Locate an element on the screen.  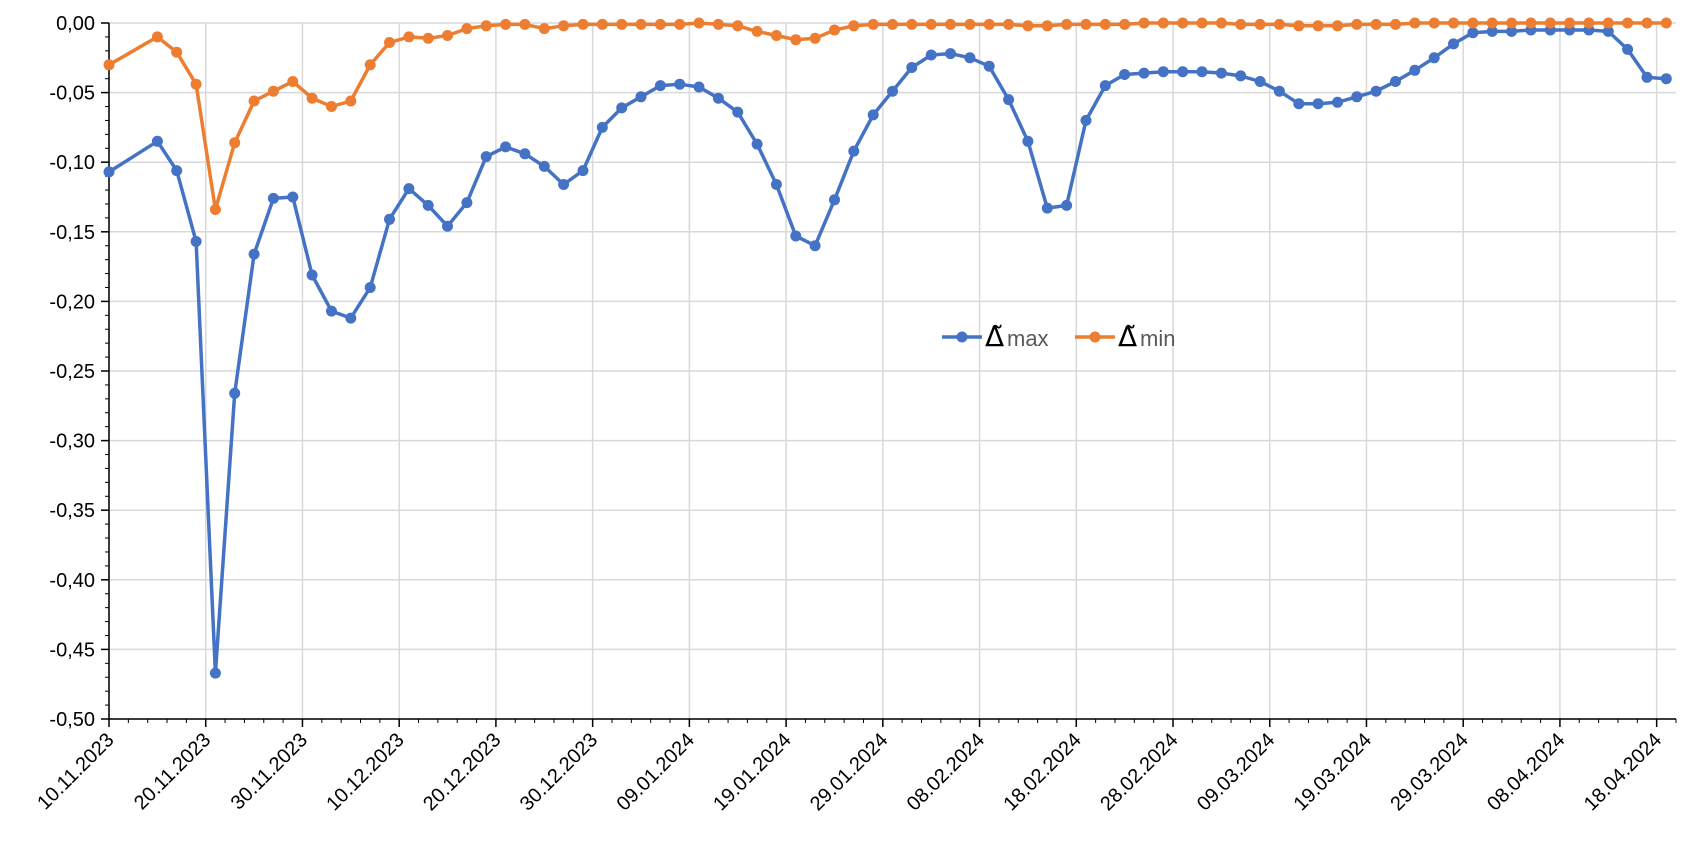
y-tick-label: -0,25 is located at coordinates (72, 372).